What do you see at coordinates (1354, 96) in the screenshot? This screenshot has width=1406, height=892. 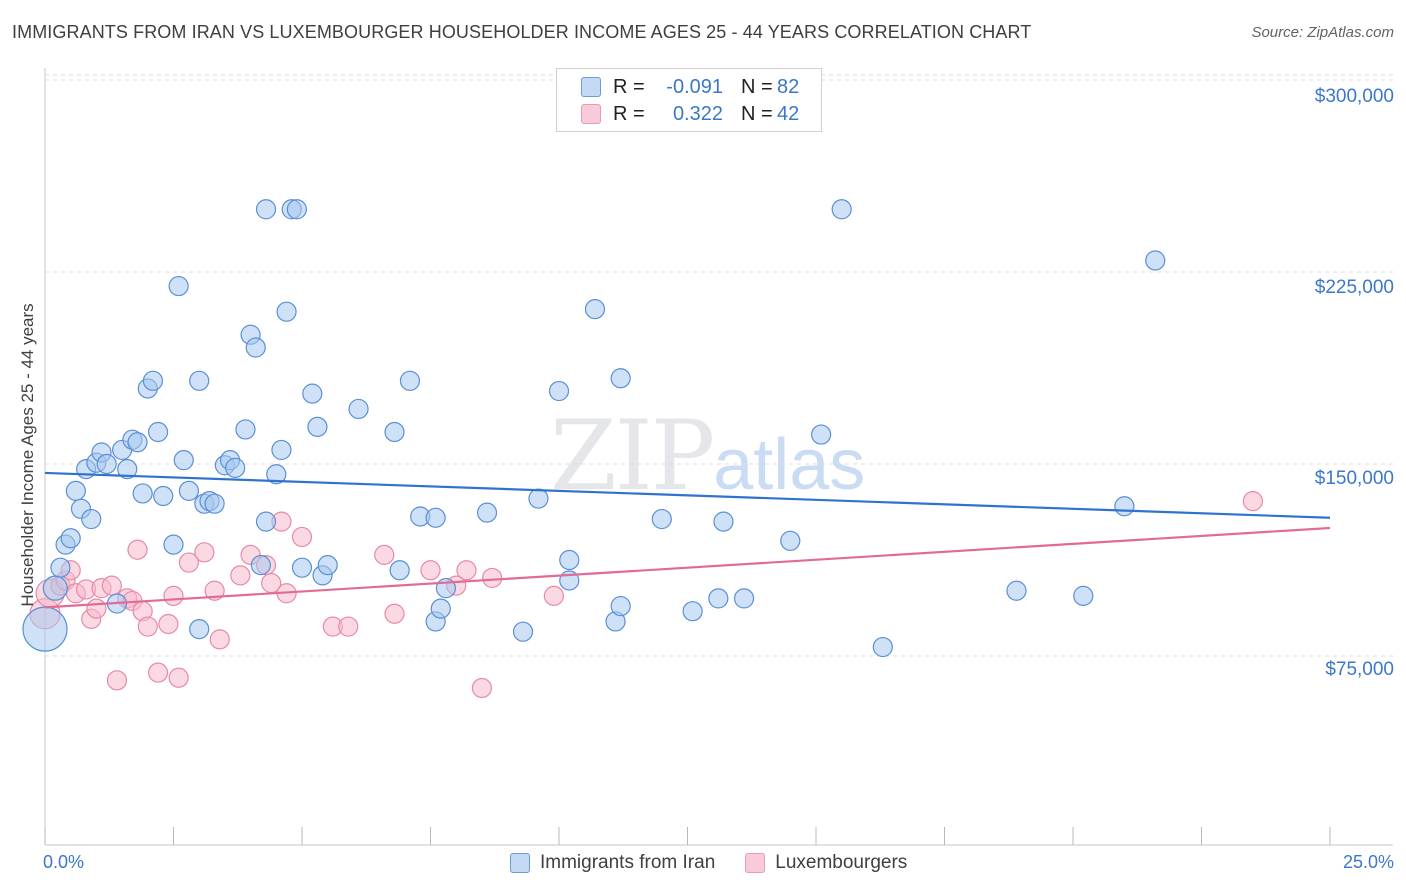 I see `y-tick-label: $300,000` at bounding box center [1354, 96].